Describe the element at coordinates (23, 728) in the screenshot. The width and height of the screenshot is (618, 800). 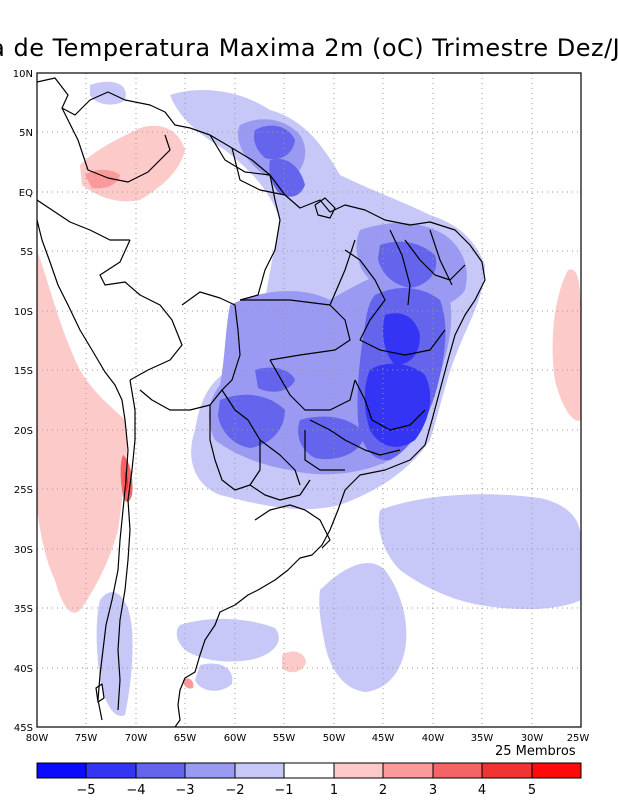
I see `lat-label: 45S` at that location.